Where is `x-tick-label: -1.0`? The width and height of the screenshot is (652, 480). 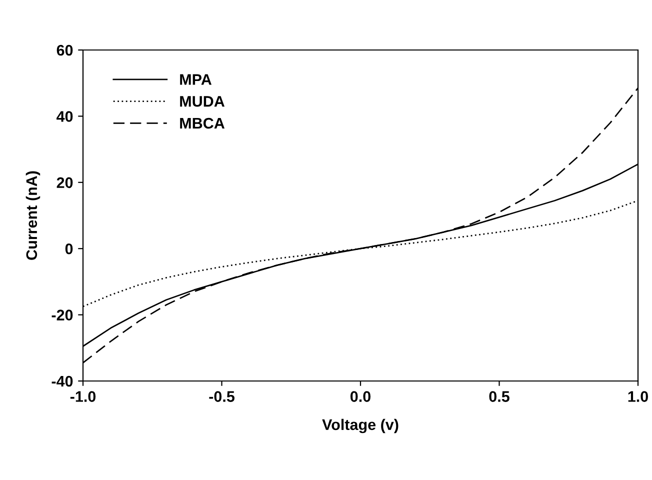
x-tick-label: -1.0 is located at coordinates (83, 396).